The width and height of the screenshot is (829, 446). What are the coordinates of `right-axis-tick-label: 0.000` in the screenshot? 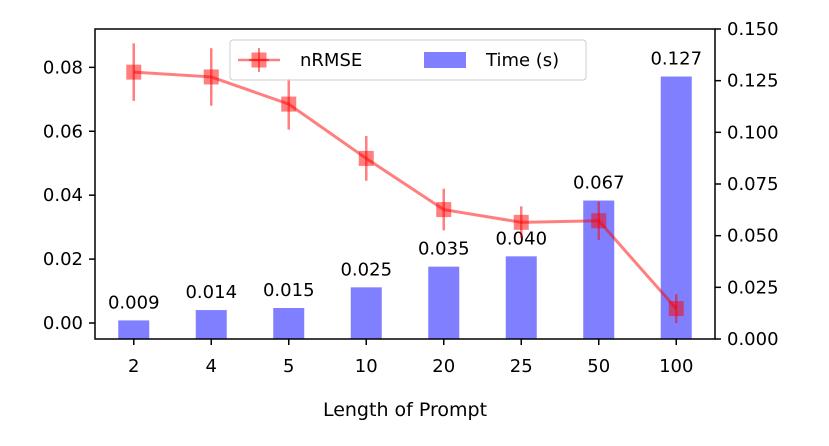 It's located at (753, 339).